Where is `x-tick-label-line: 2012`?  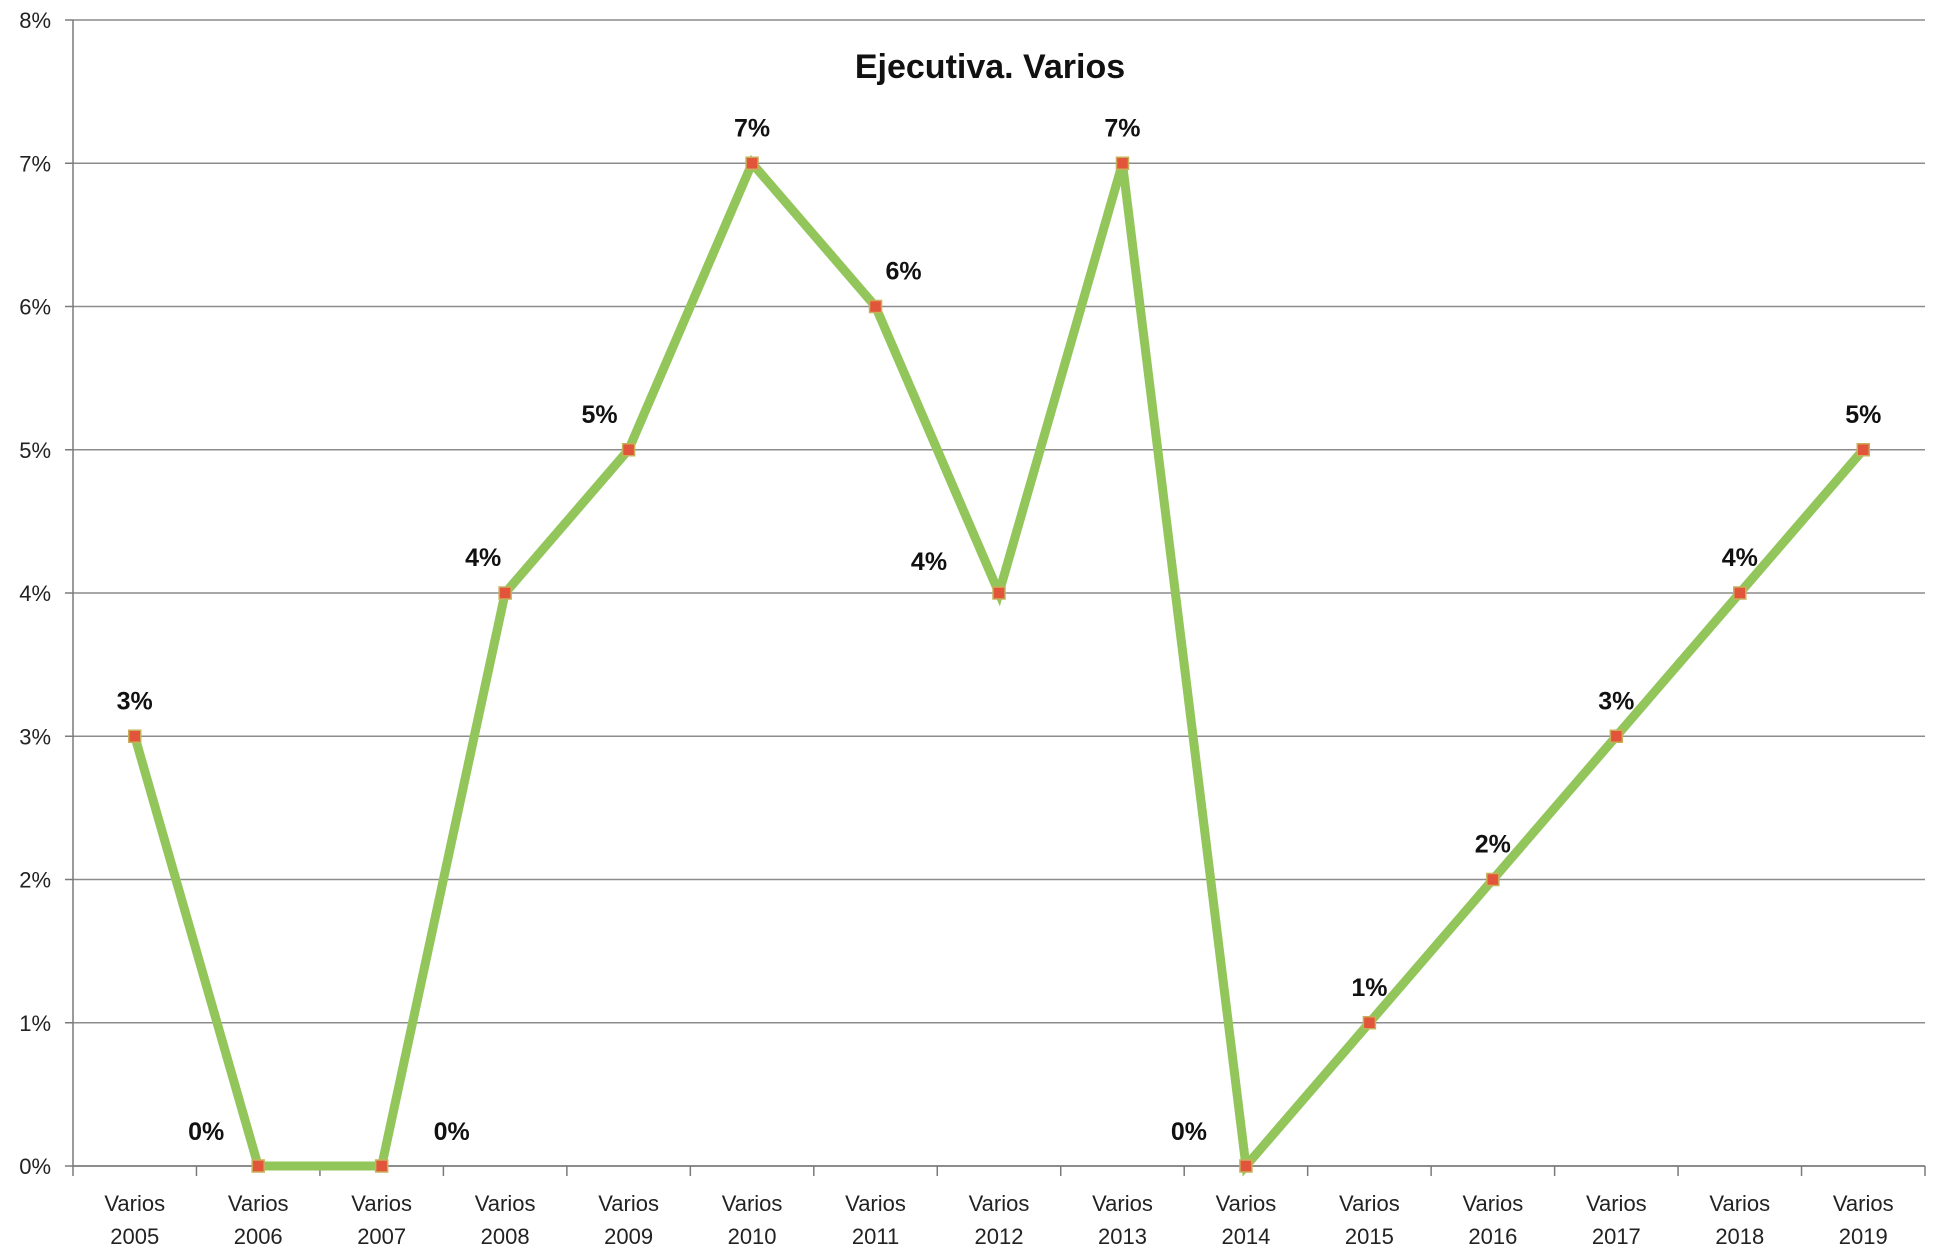 x-tick-label-line: 2012 is located at coordinates (999, 1236).